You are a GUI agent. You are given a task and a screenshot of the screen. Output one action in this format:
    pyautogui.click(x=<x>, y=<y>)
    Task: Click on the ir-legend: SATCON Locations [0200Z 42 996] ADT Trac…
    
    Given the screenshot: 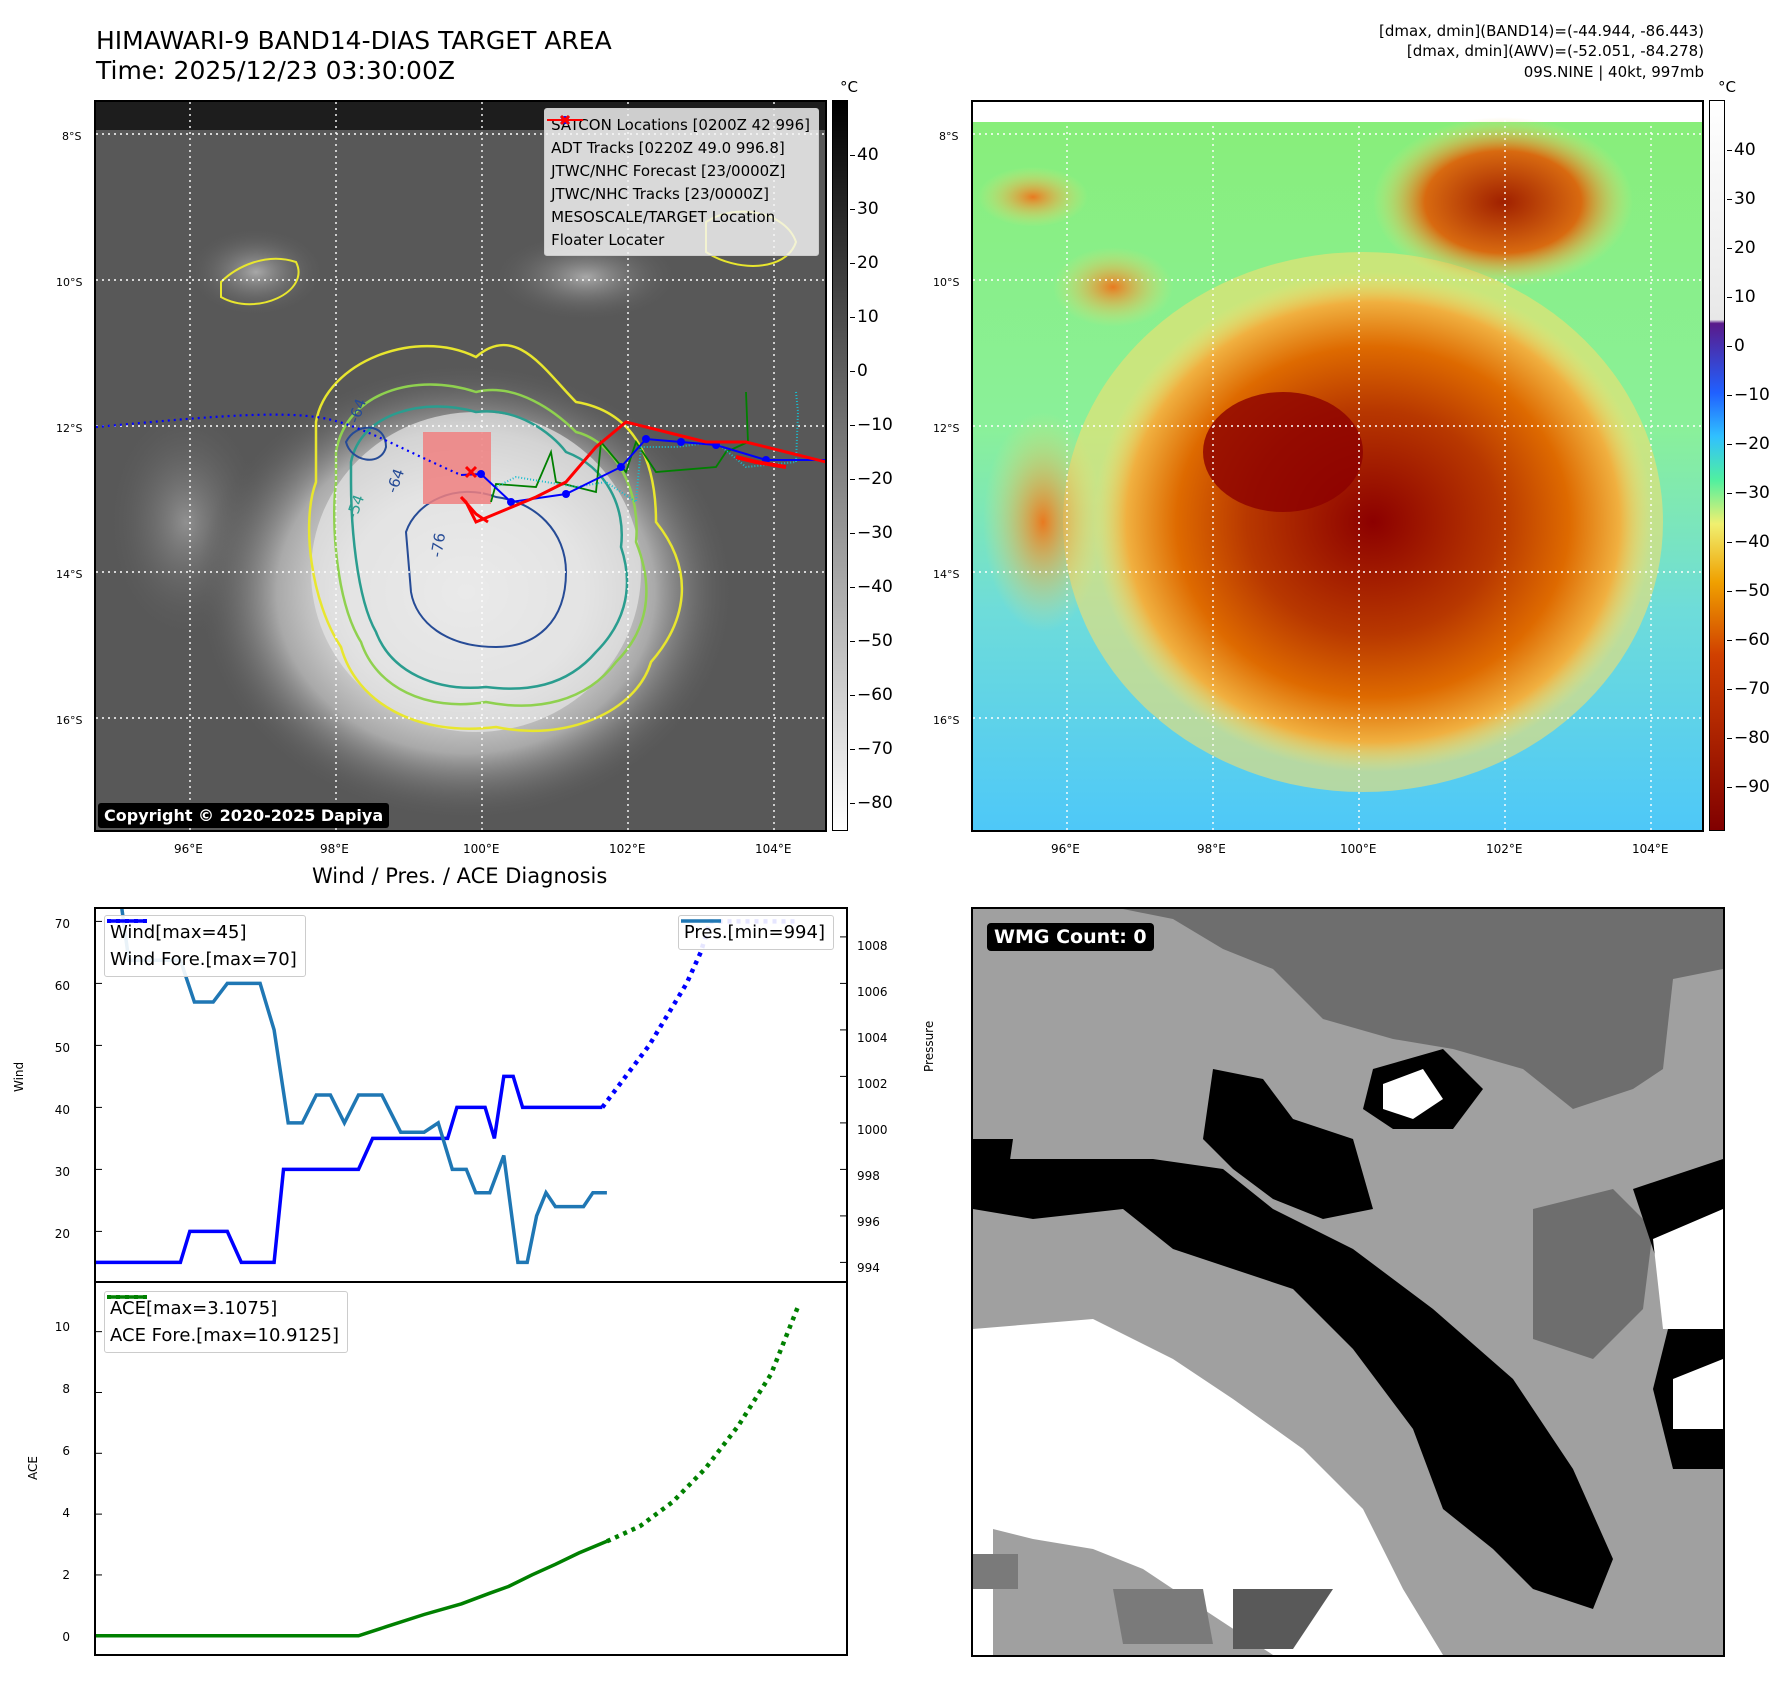 What is the action you would take?
    pyautogui.click(x=681, y=182)
    